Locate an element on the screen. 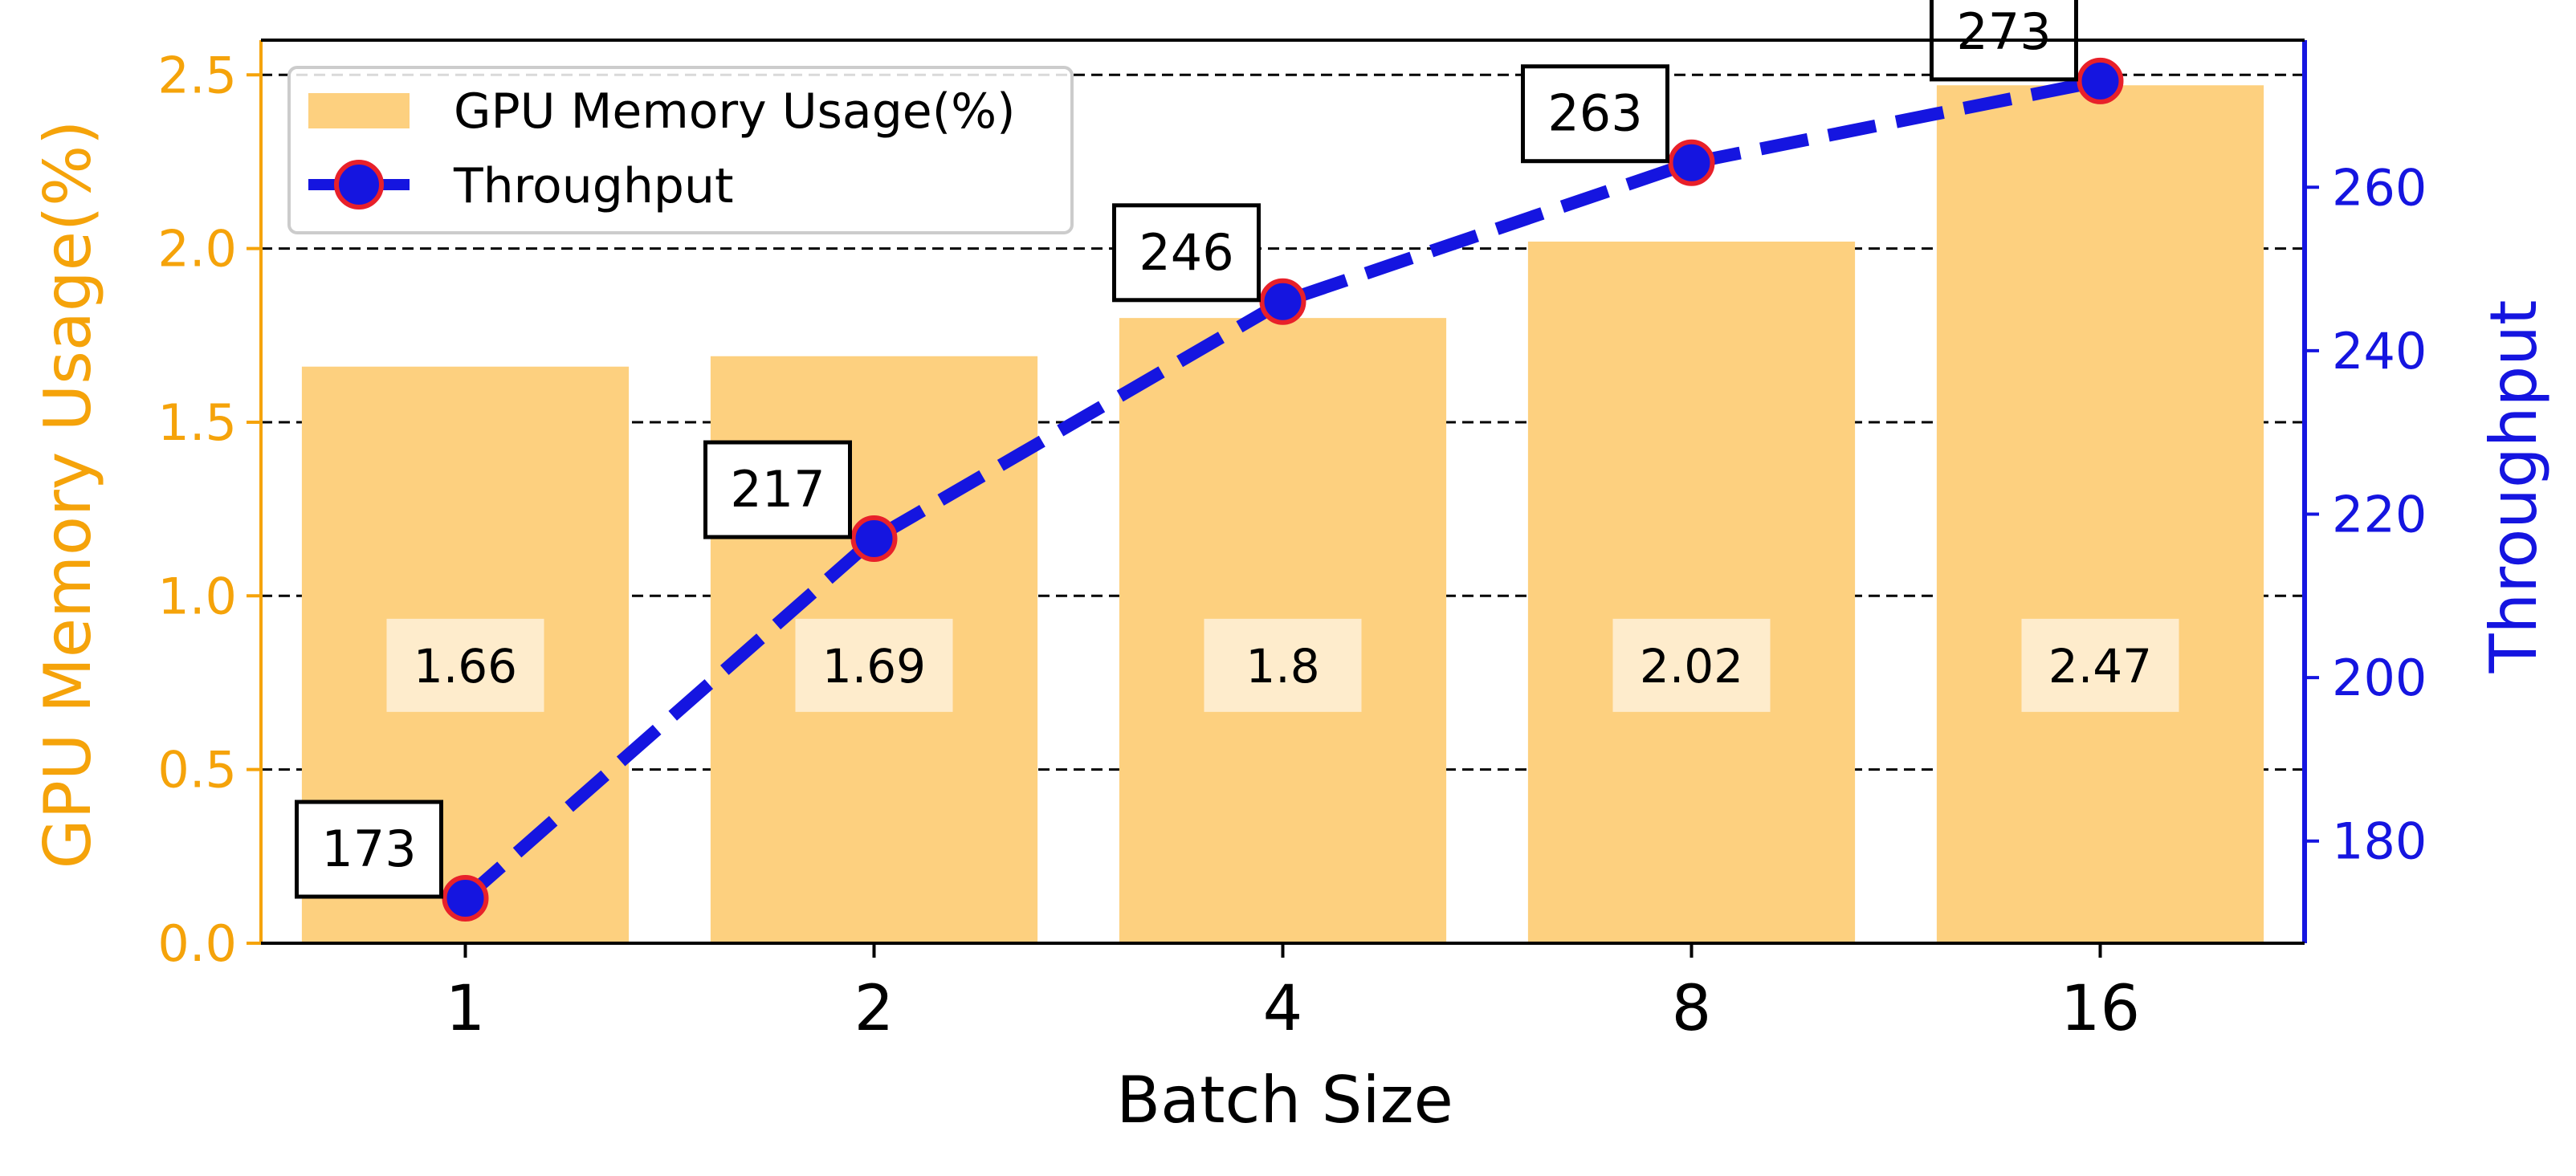  bar-value-labels: 1.66 1.69 1.8 2.02 2.47 is located at coordinates (1282, 665).